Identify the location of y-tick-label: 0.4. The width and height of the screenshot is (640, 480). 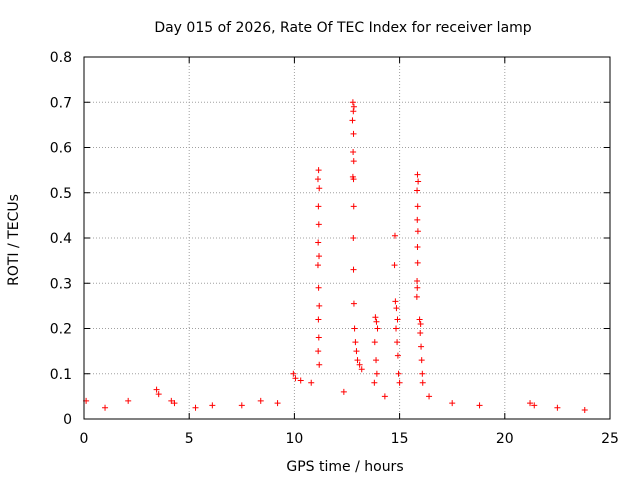
(61, 239).